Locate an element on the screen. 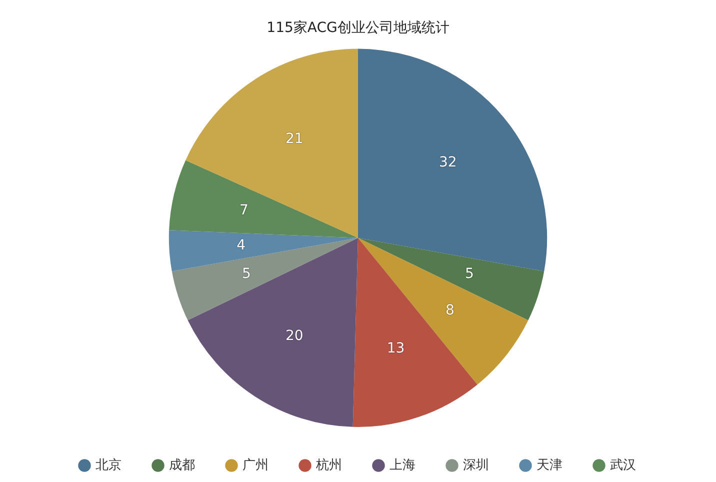  data-label: 13 is located at coordinates (395, 348).